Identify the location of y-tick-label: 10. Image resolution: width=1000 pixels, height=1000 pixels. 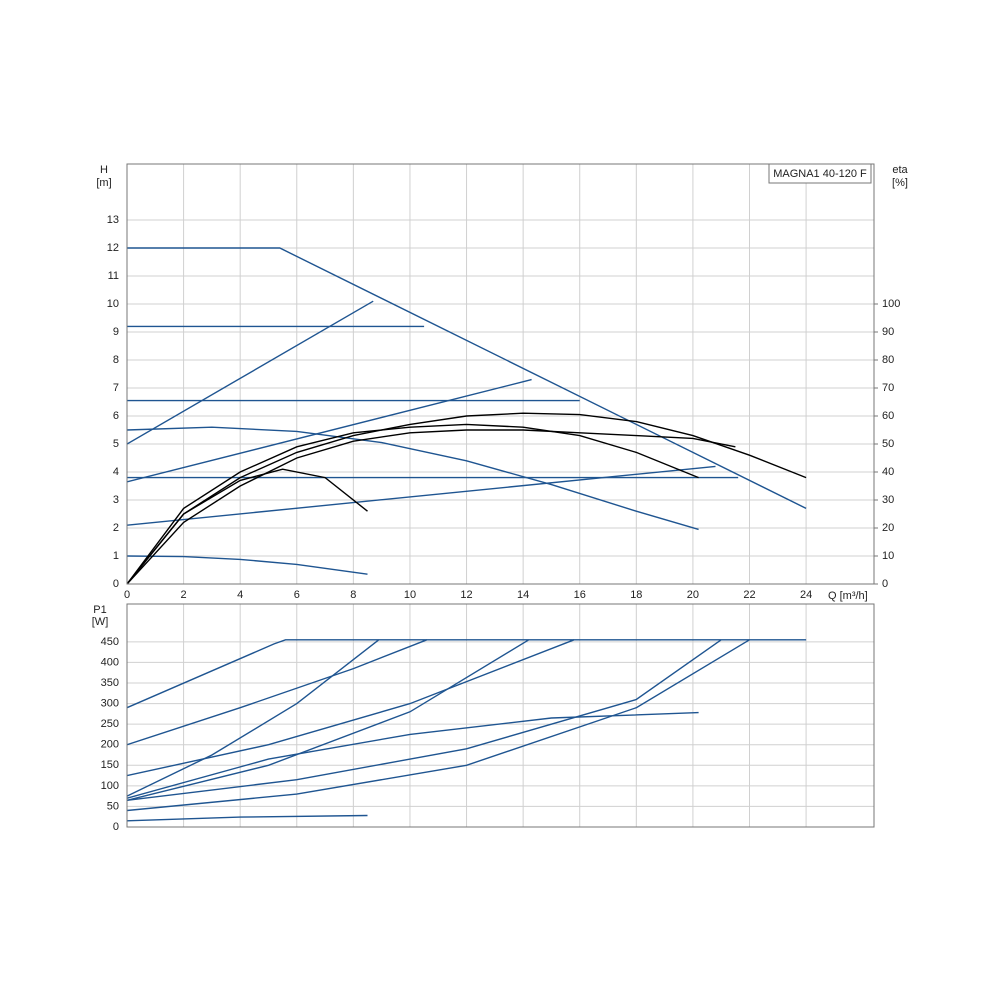
(113, 304).